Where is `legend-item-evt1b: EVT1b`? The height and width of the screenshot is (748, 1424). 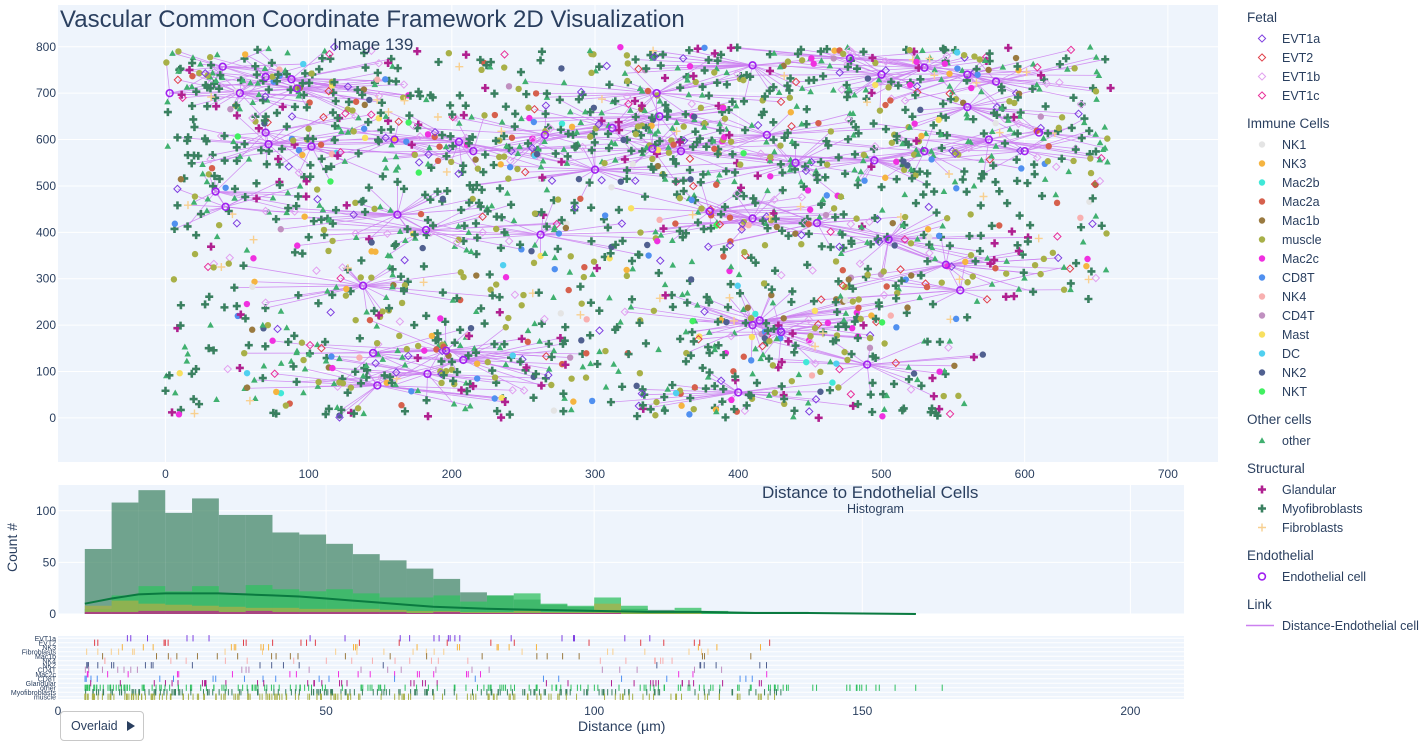
legend-item-evt1b: EVT1b is located at coordinates (1332, 76).